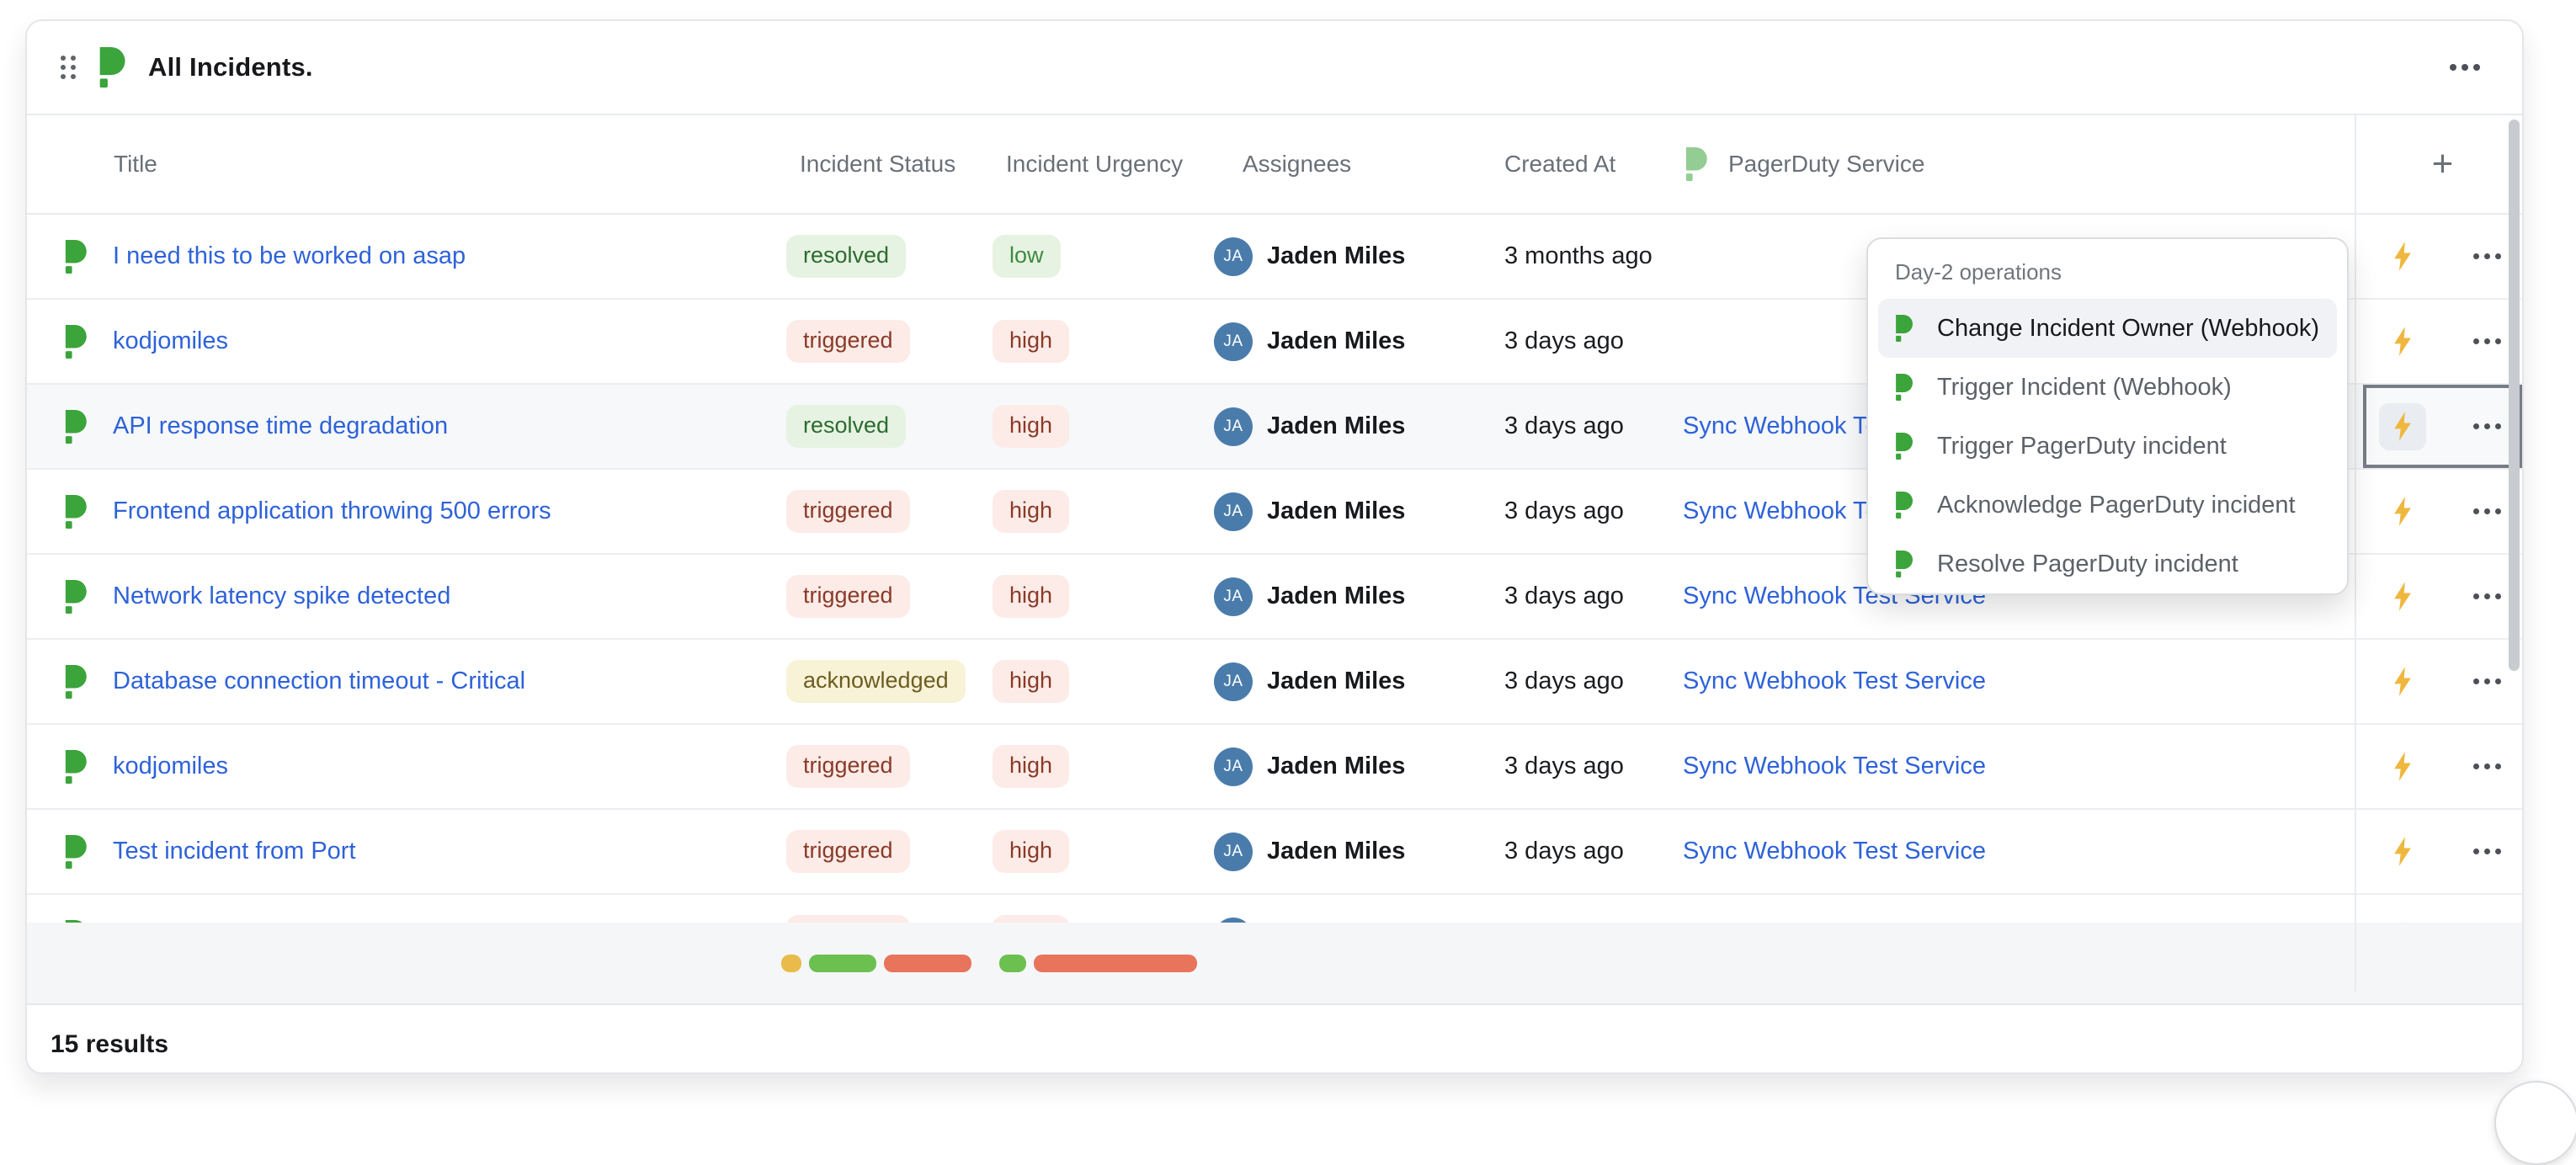 This screenshot has height=1165, width=2576. What do you see at coordinates (876, 681) in the screenshot?
I see `status-badge: acknowledged` at bounding box center [876, 681].